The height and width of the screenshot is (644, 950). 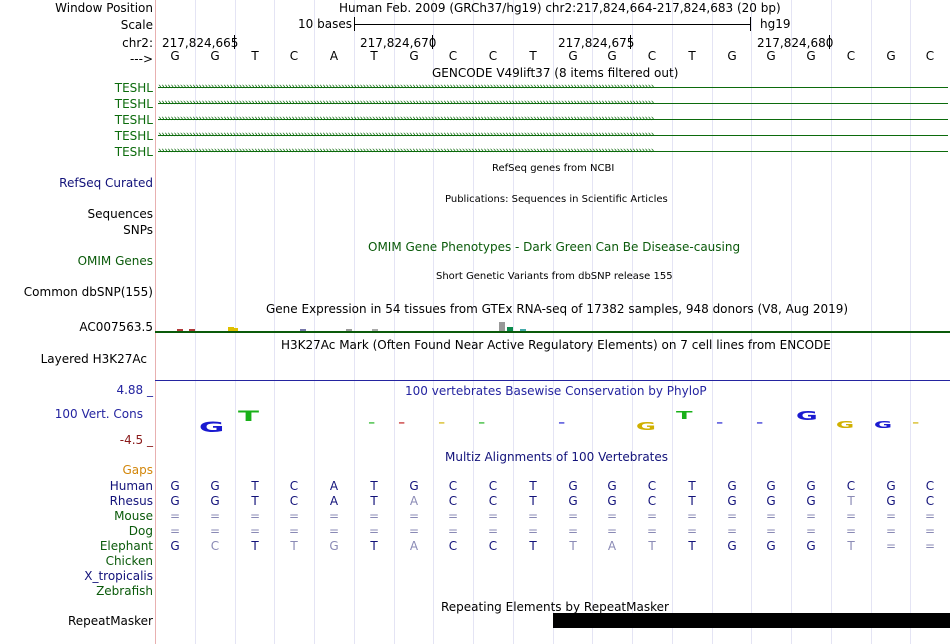 I want to click on gaps-label: Gaps, so click(x=137, y=470).